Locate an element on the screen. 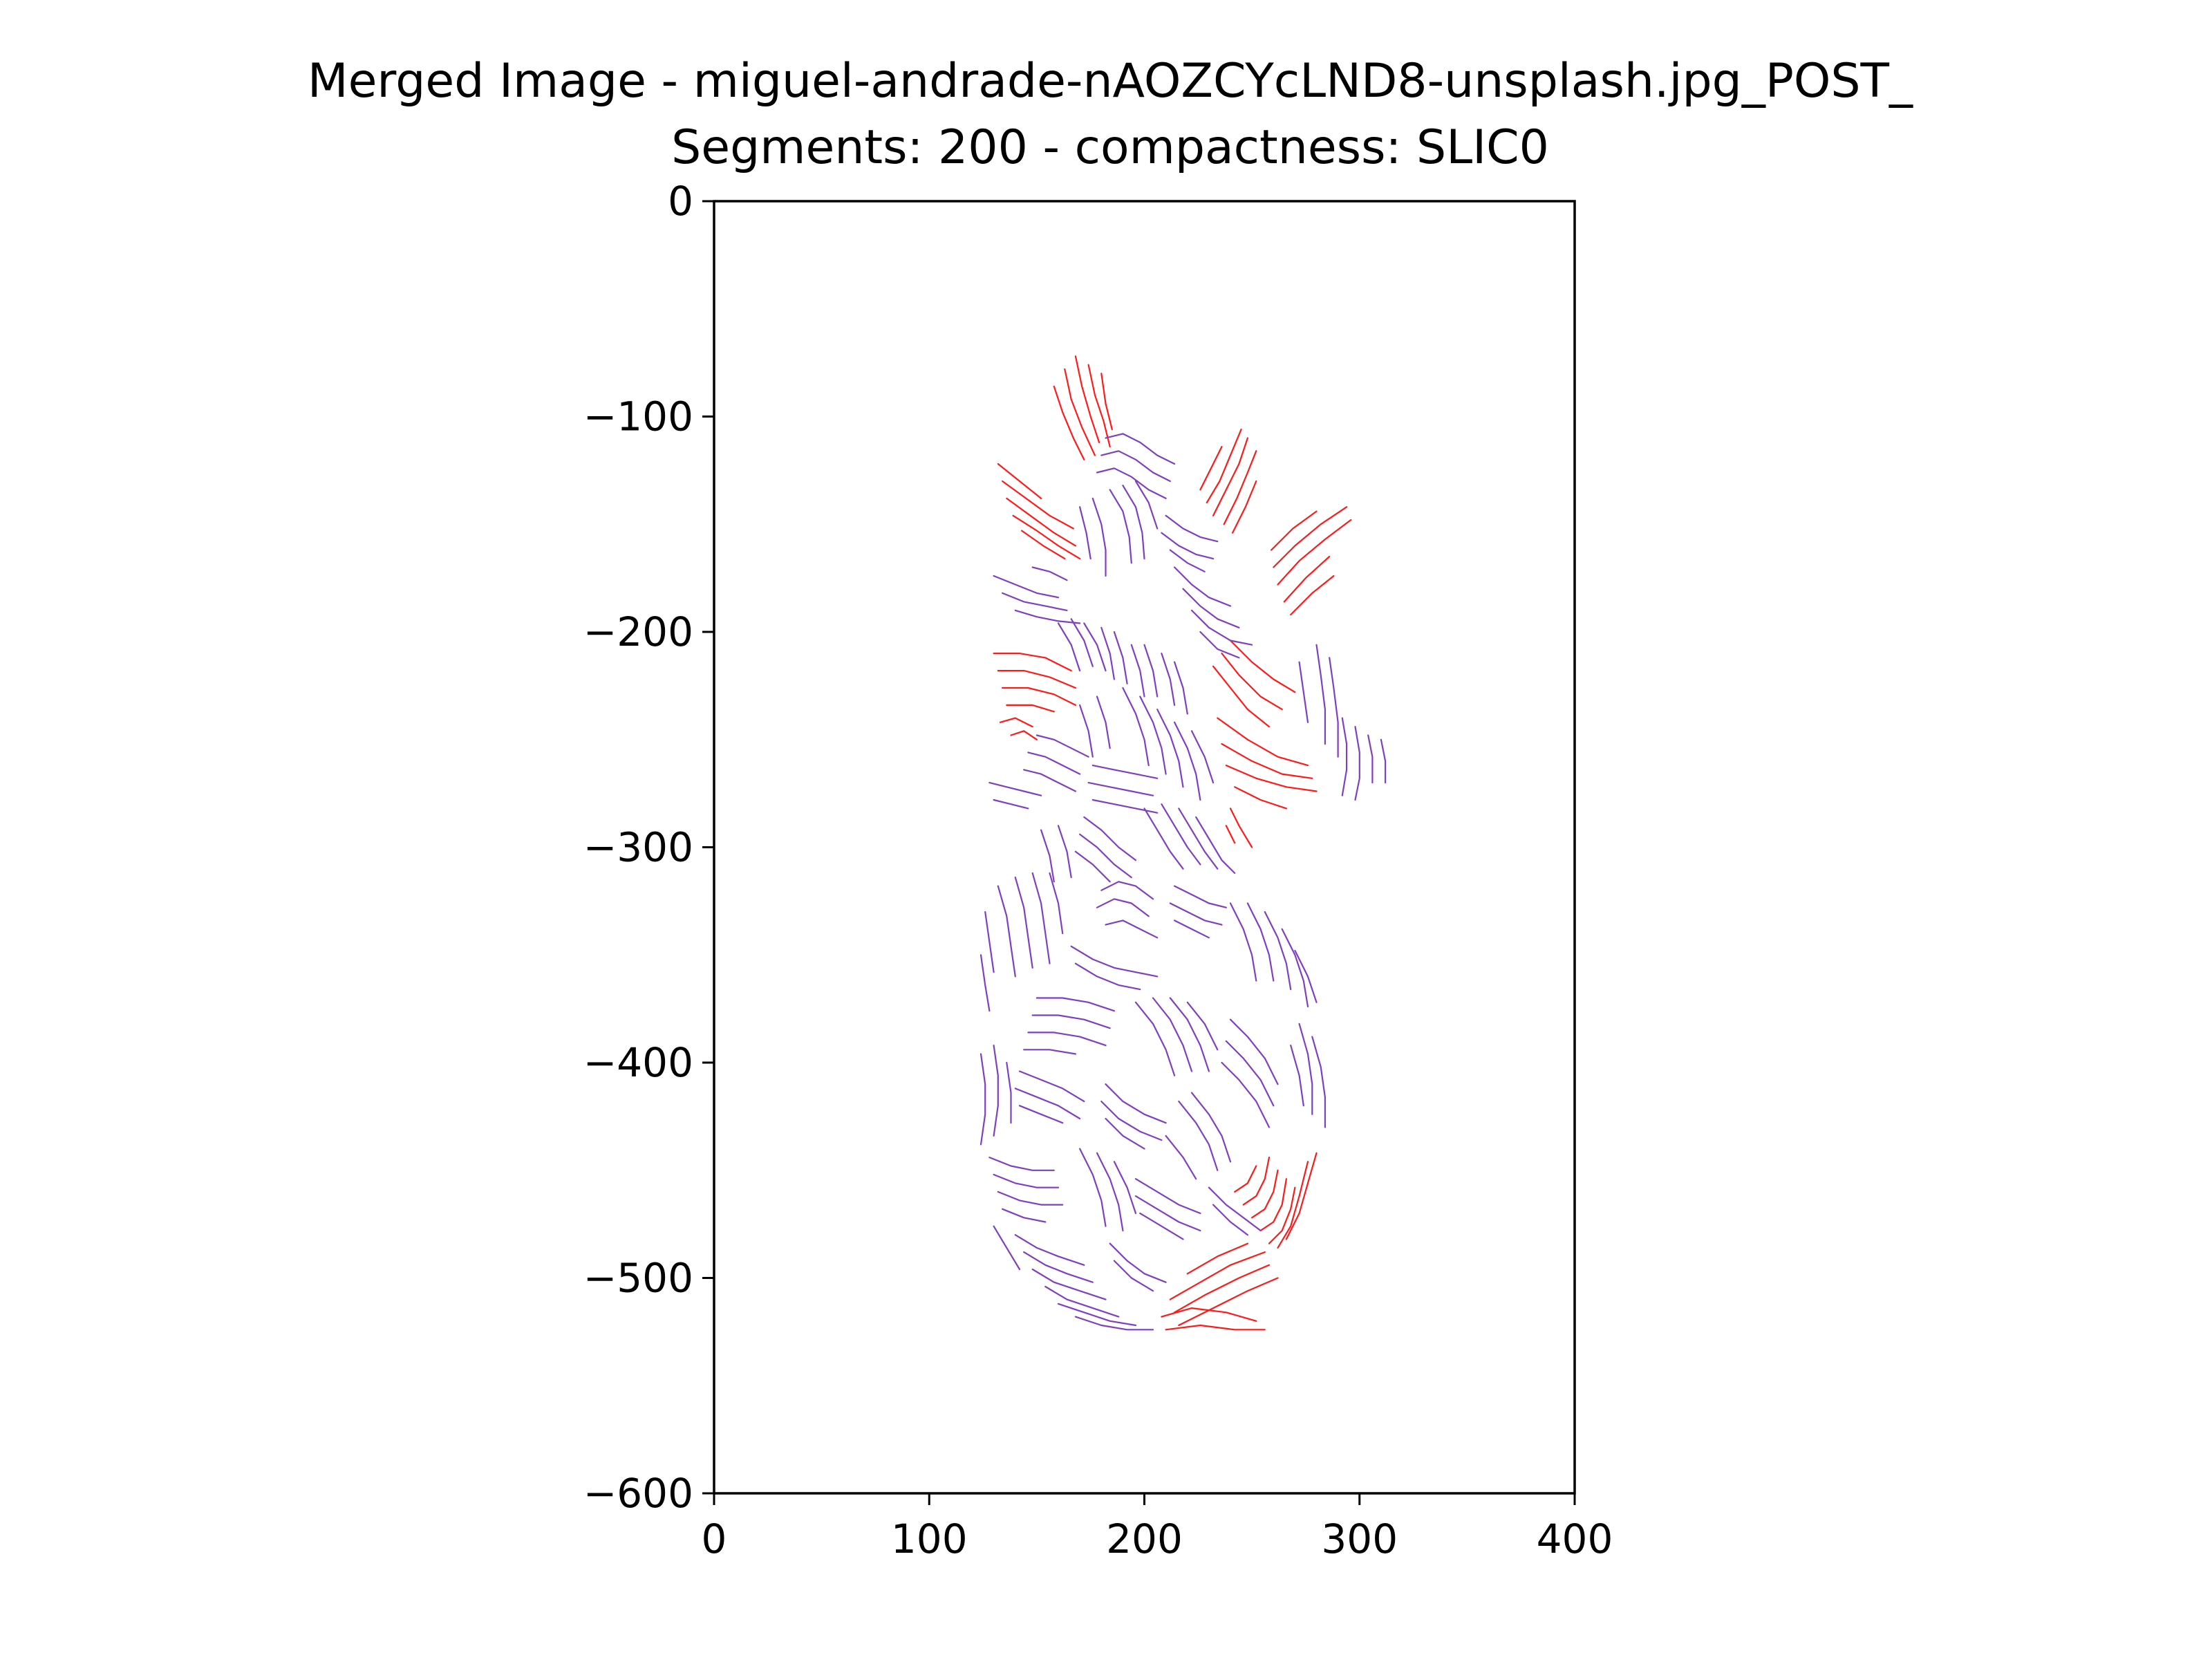 The width and height of the screenshot is (2212, 1662). y-tick-label--600: −600 is located at coordinates (638, 1494).